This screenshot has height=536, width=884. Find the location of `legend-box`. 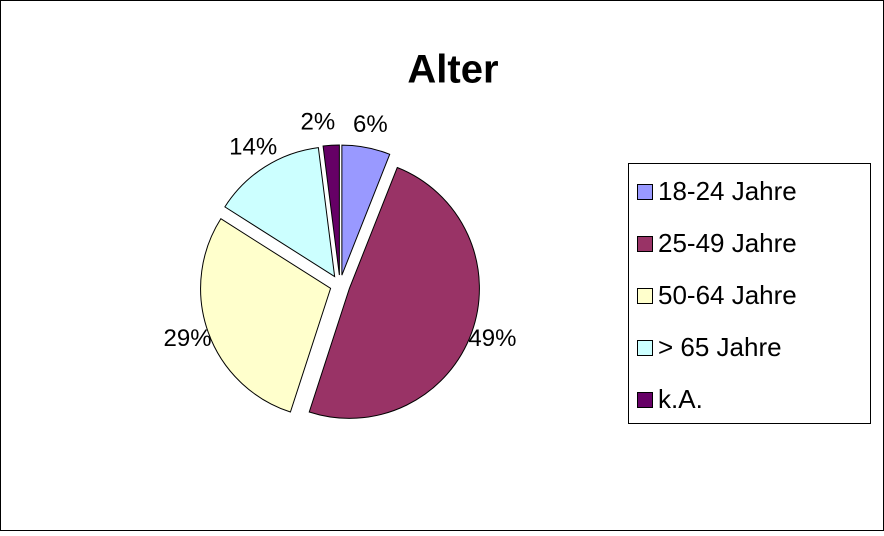

legend-box is located at coordinates (749, 293).